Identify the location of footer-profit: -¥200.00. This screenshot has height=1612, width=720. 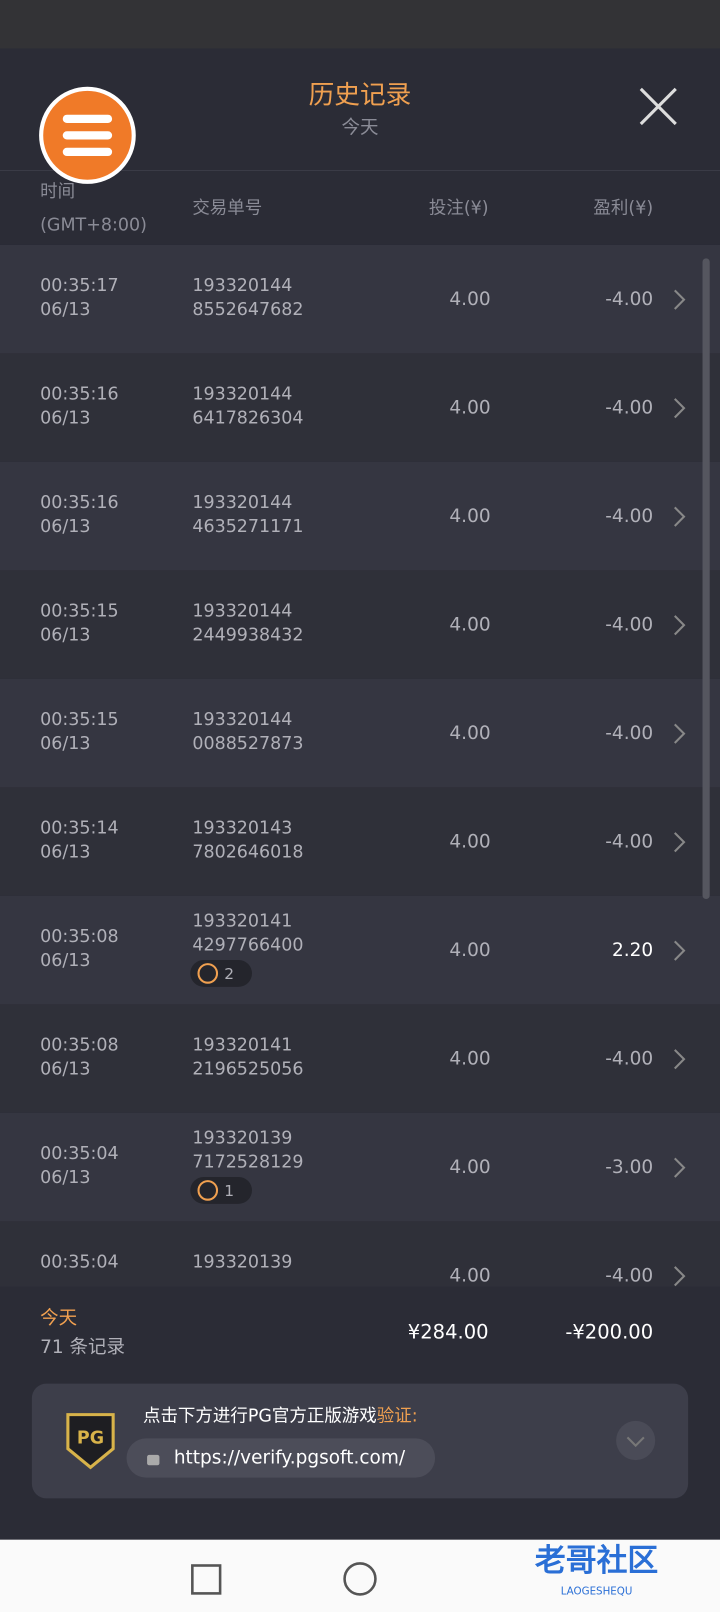
(609, 1331).